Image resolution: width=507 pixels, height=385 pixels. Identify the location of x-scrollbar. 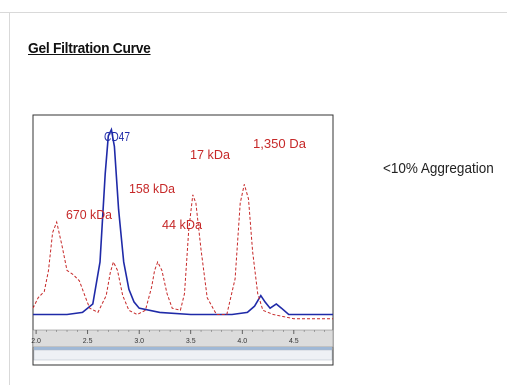
(183, 355).